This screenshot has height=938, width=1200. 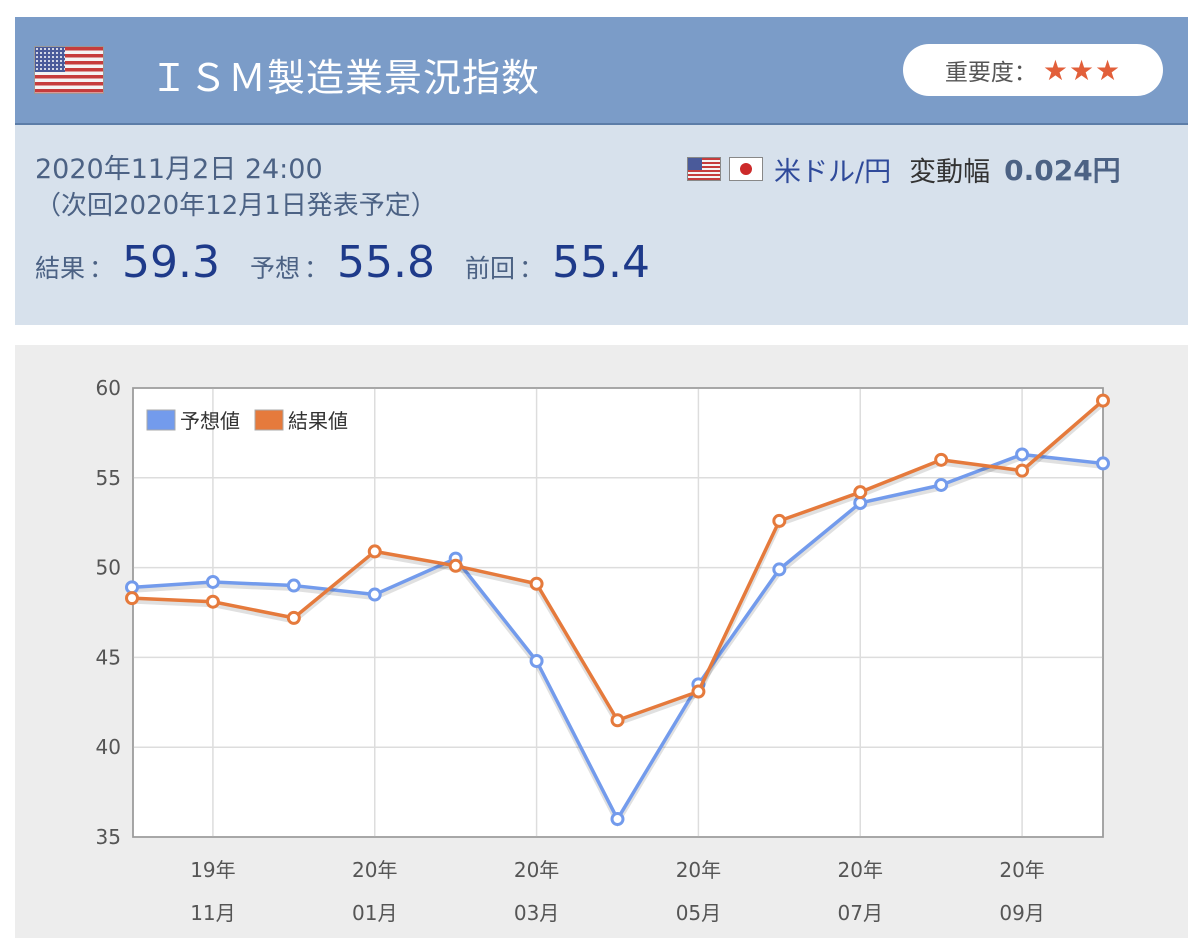 What do you see at coordinates (108, 388) in the screenshot?
I see `y-tick-label: 60` at bounding box center [108, 388].